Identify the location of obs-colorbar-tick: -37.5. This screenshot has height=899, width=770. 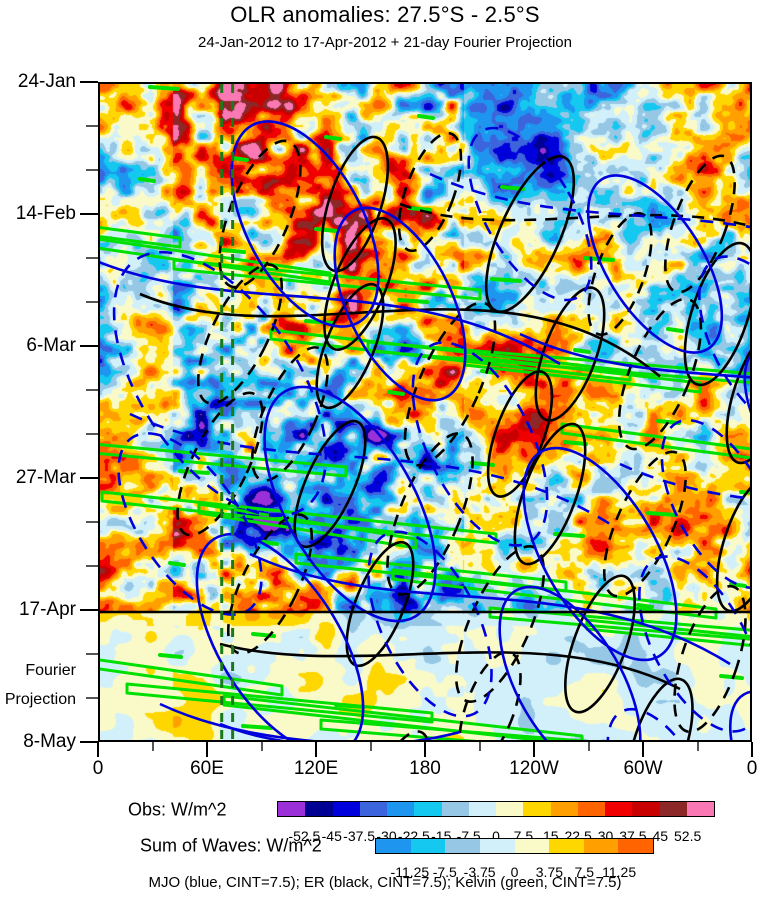
(359, 836).